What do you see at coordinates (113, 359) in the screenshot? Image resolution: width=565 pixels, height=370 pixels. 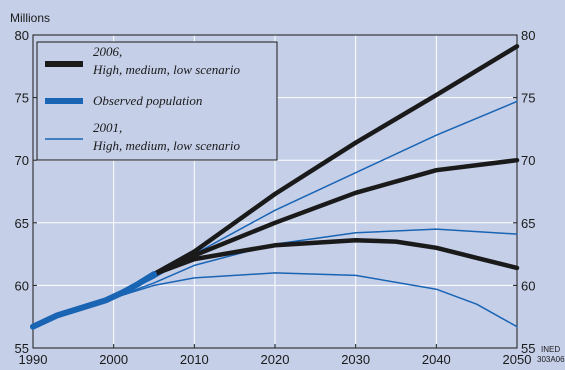 I see `x-tick-label-2000: 2000` at bounding box center [113, 359].